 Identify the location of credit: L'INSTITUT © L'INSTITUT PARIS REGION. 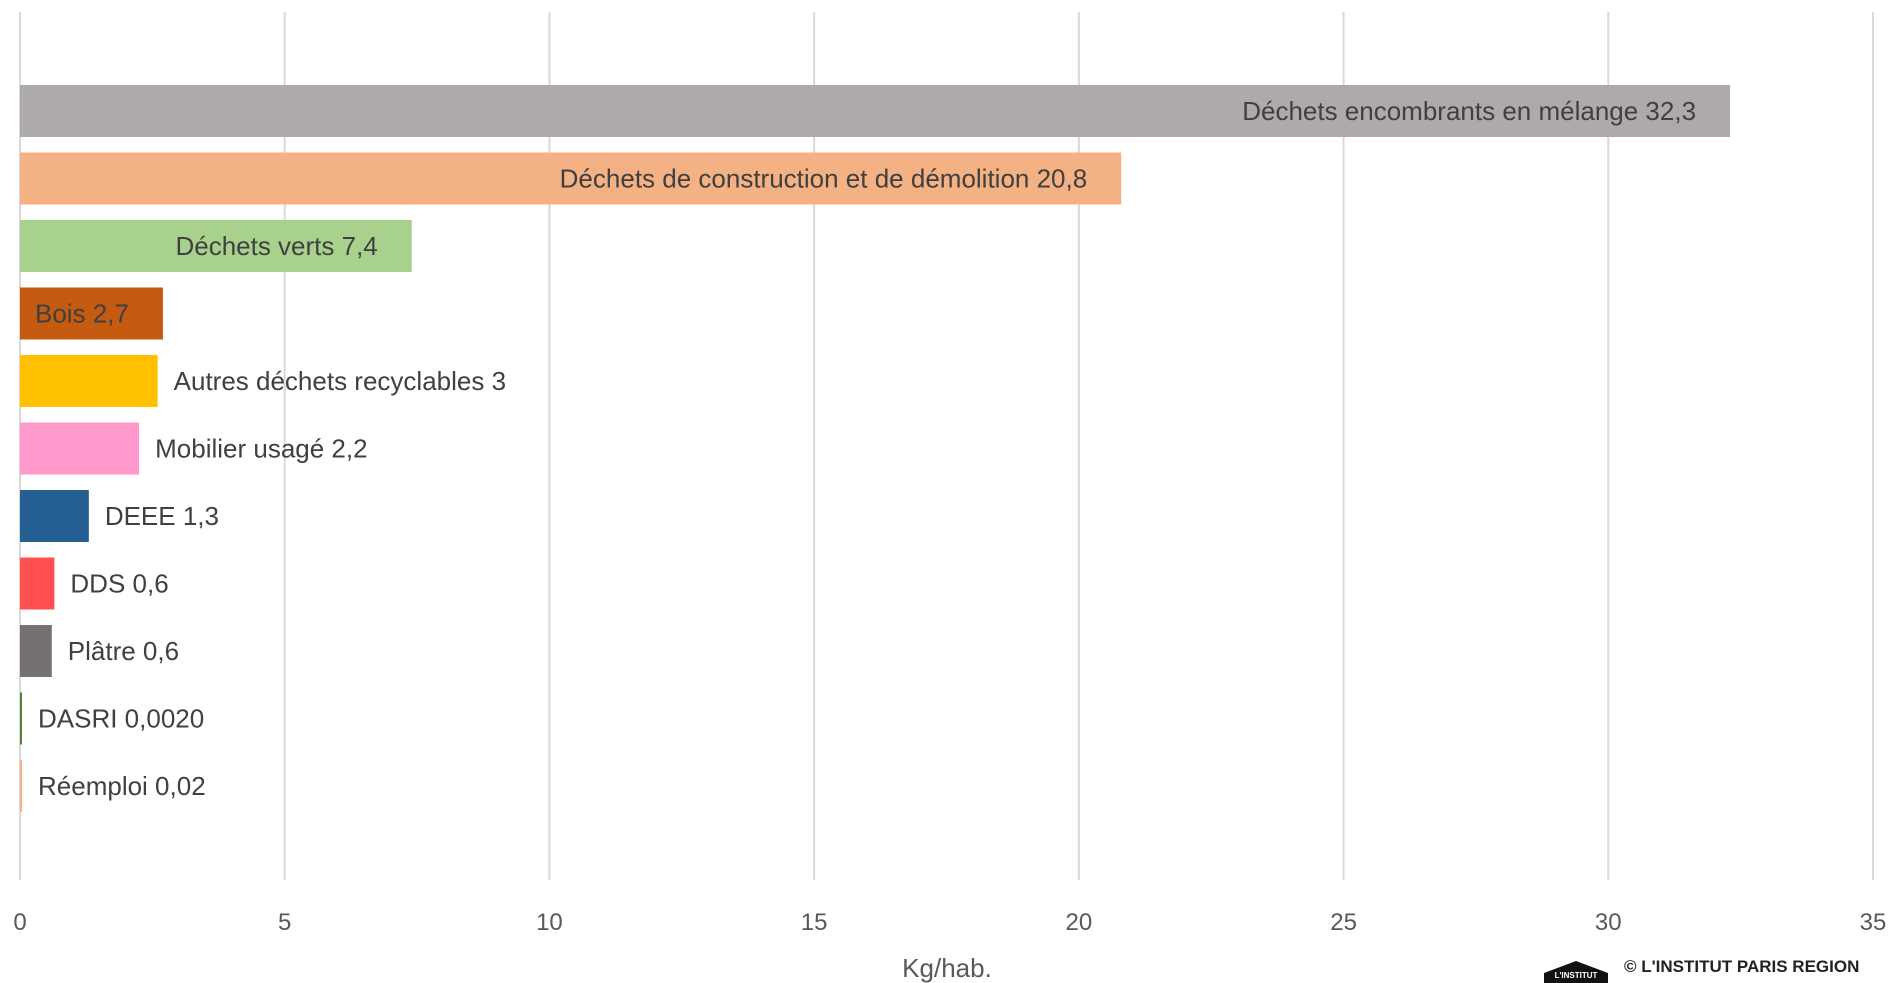
(1715, 969).